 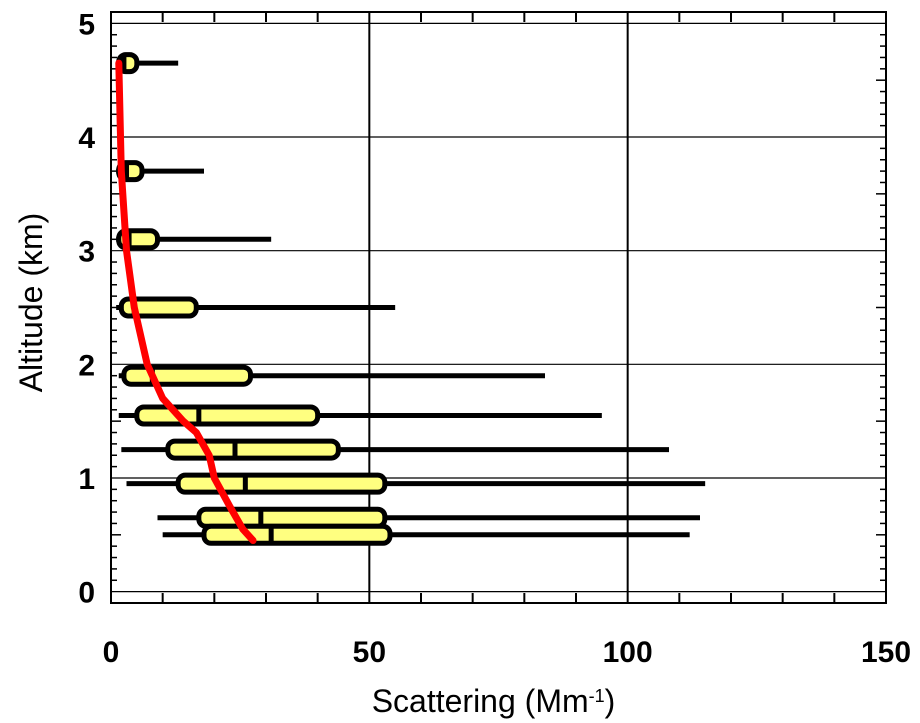 What do you see at coordinates (628, 652) in the screenshot?
I see `x-tick-label: 100` at bounding box center [628, 652].